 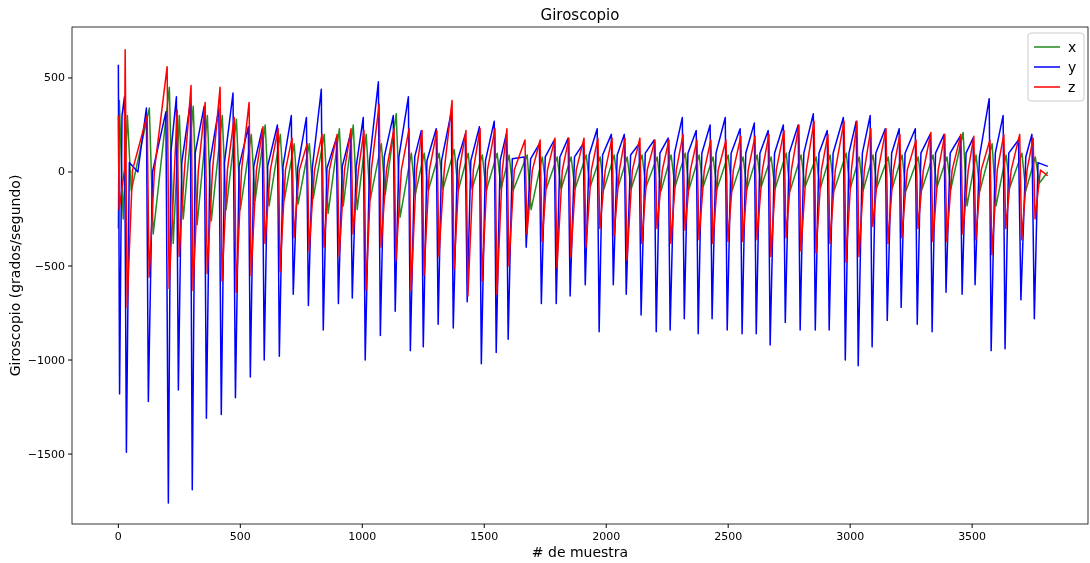 What do you see at coordinates (606, 536) in the screenshot?
I see `x-tick-label: 2000` at bounding box center [606, 536].